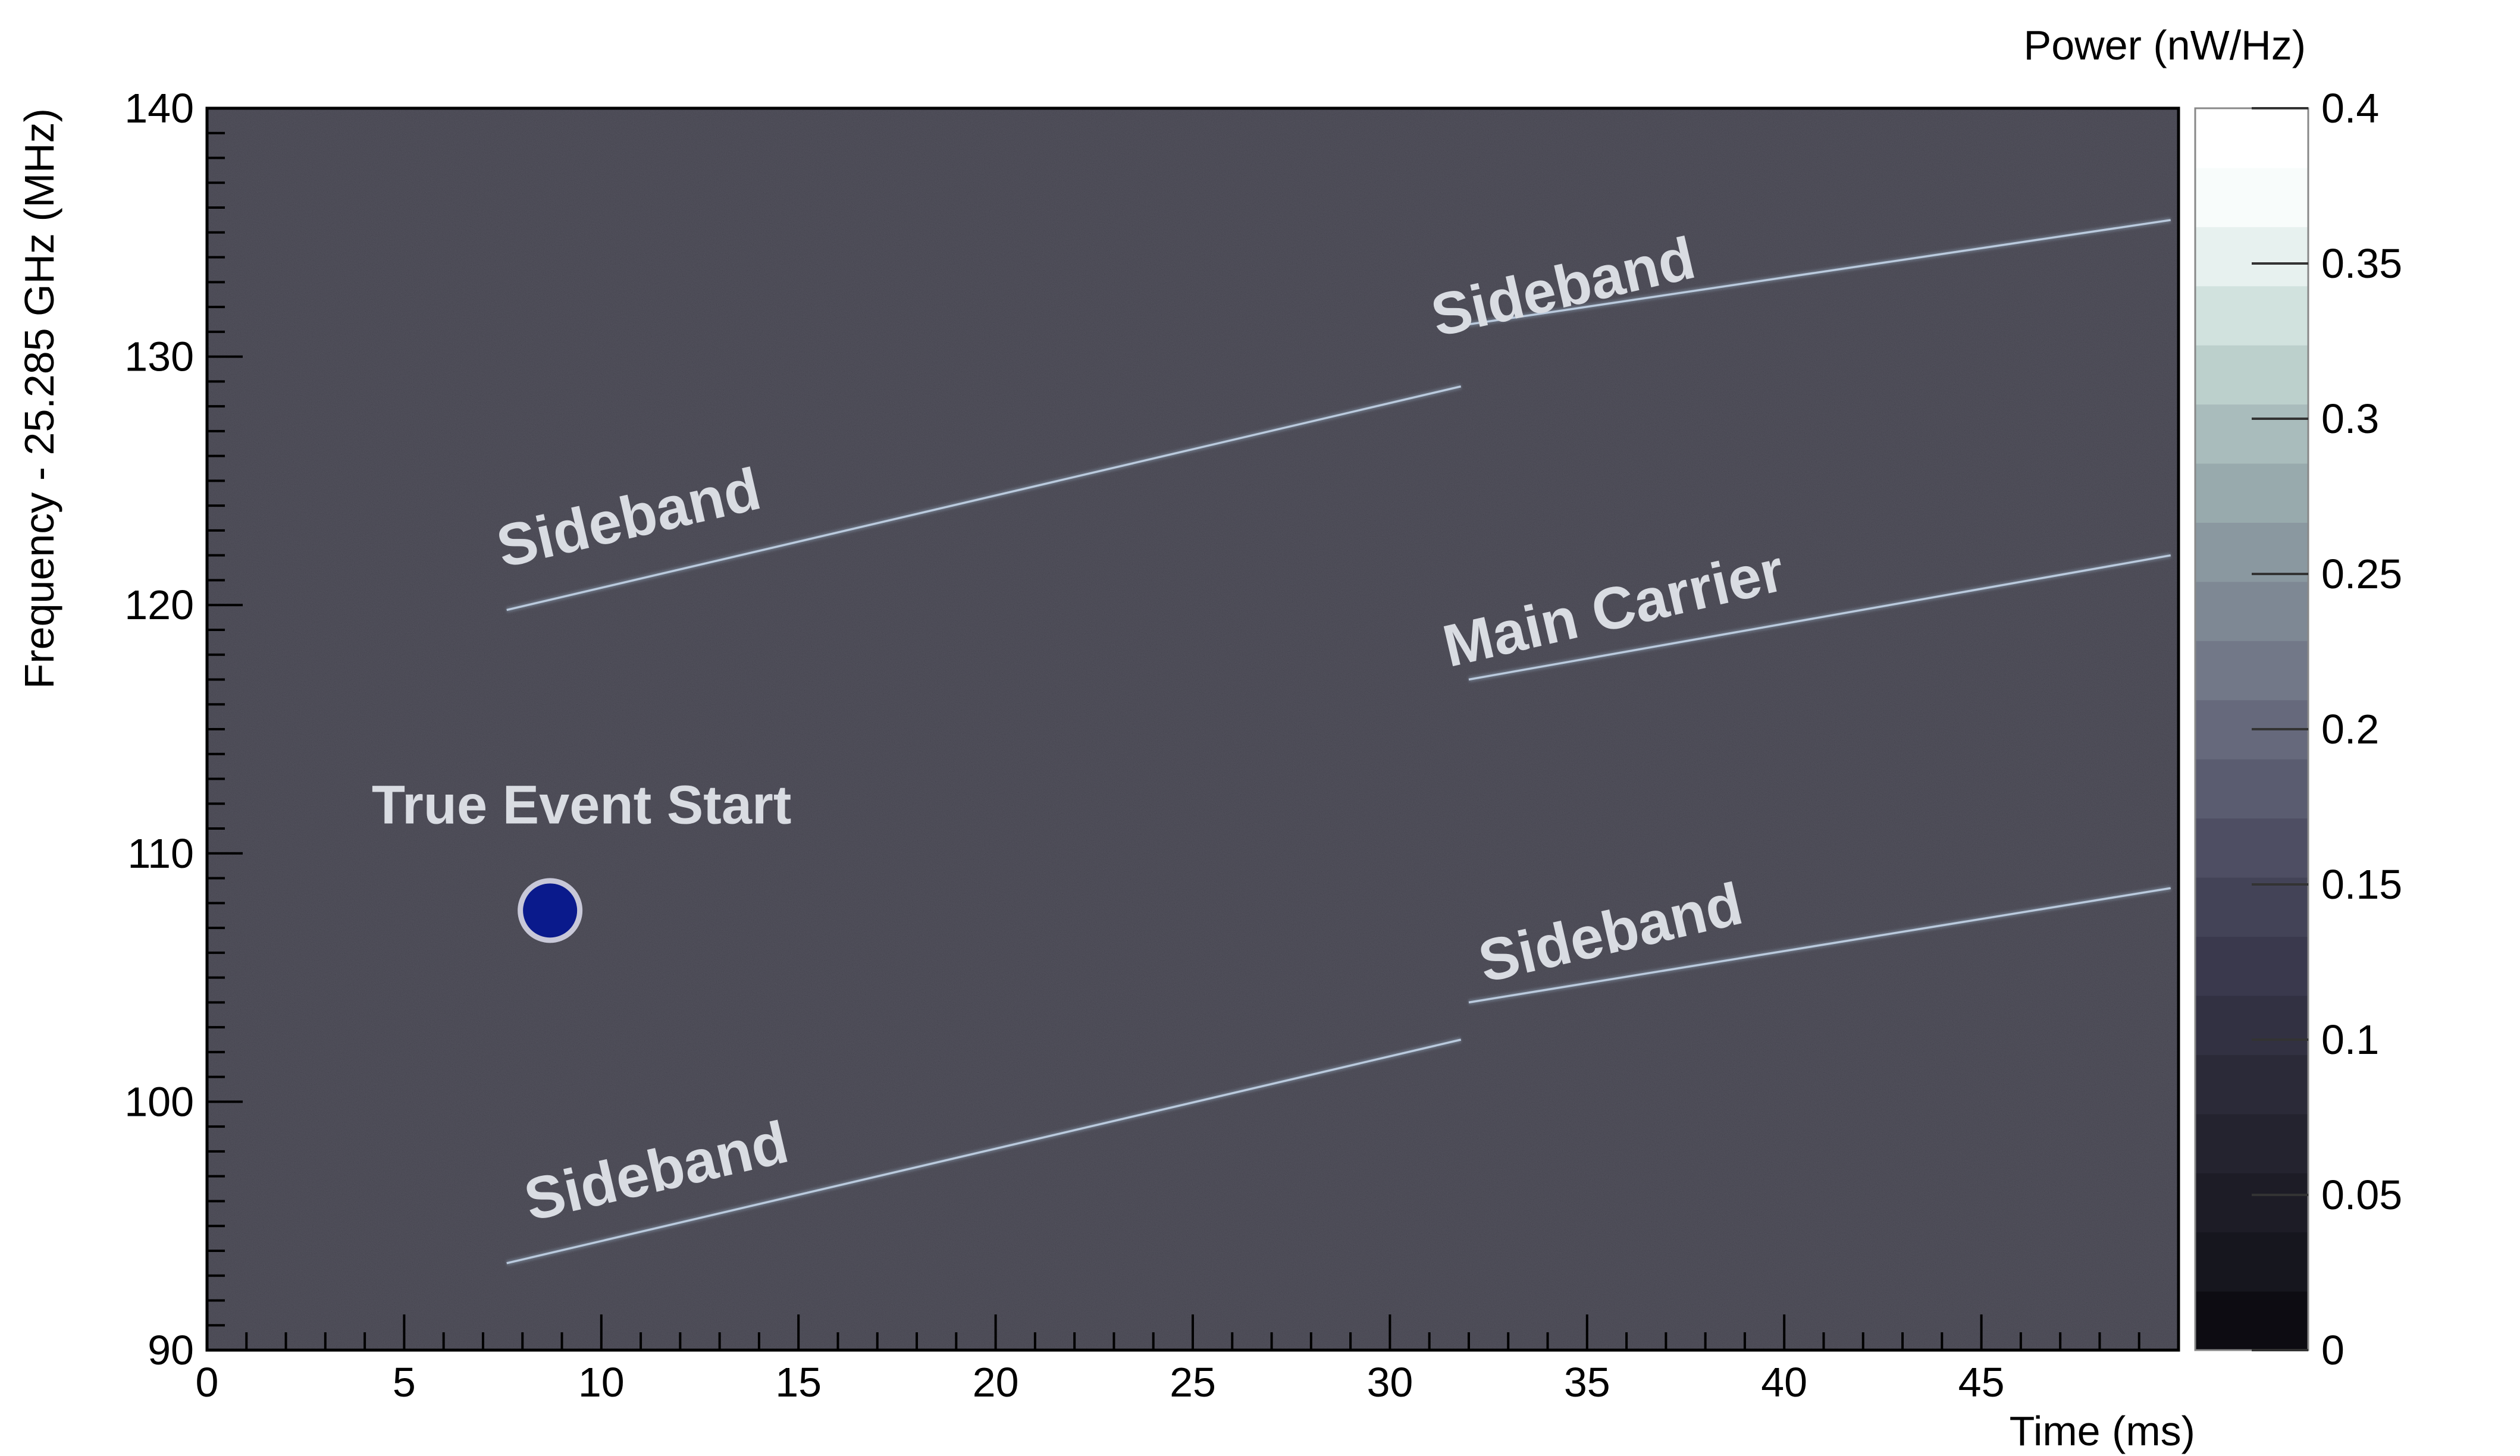  Describe the element at coordinates (2361, 263) in the screenshot. I see `colorbar-tick-label: 0.35` at that location.